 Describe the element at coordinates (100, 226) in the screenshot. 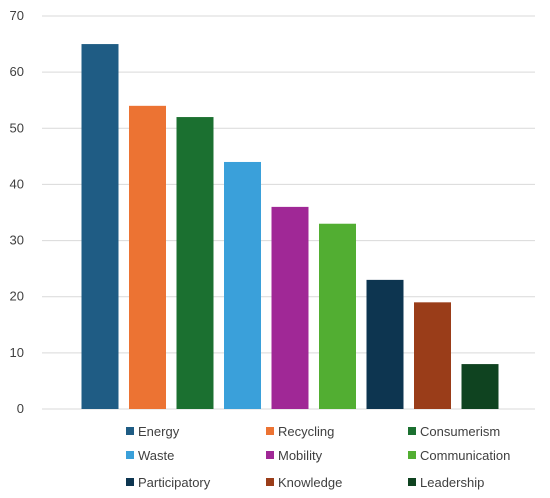

I see `bar-energy` at that location.